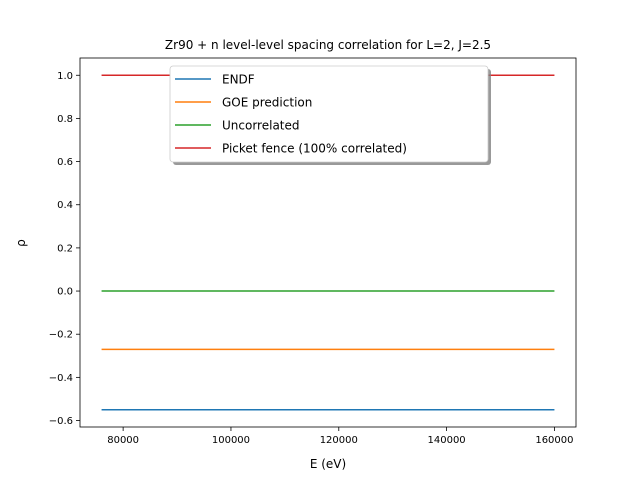  What do you see at coordinates (554, 440) in the screenshot?
I see `x-tick-label: 160000` at bounding box center [554, 440].